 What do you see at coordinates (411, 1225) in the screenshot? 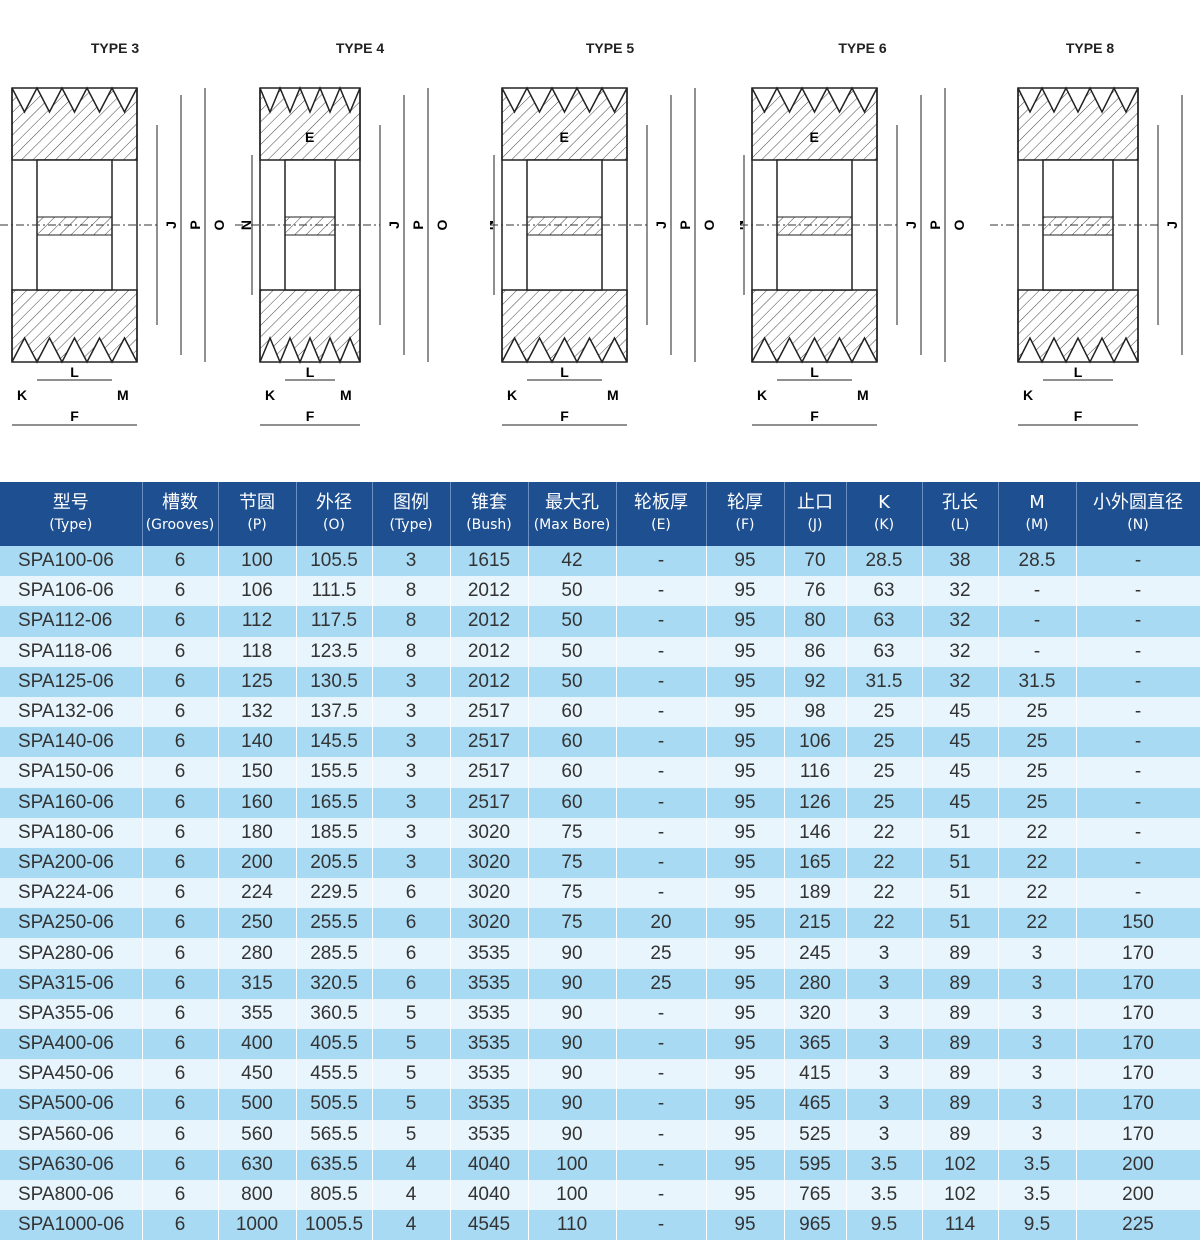
I see `table-cell: 4` at bounding box center [411, 1225].